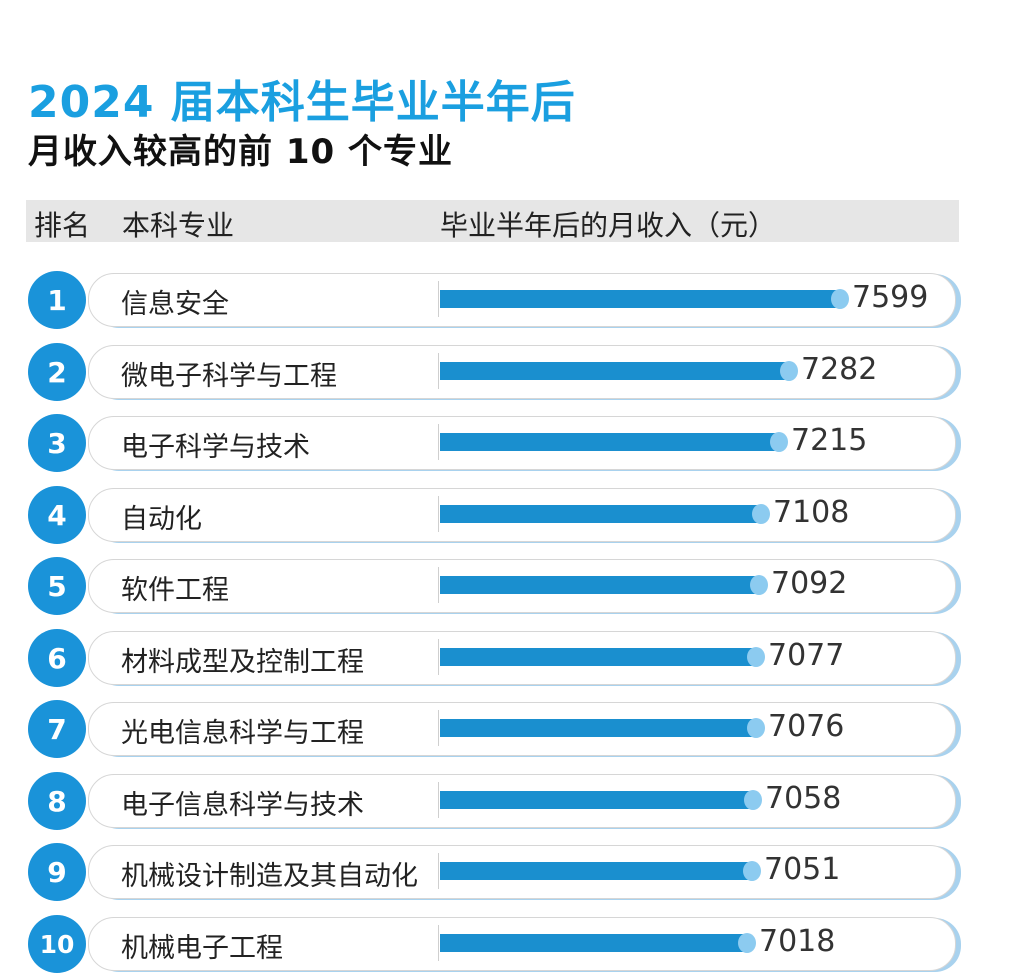 Image resolution: width=1027 pixels, height=980 pixels. What do you see at coordinates (242, 733) in the screenshot?
I see `major-label: 光电信息科学与工程` at bounding box center [242, 733].